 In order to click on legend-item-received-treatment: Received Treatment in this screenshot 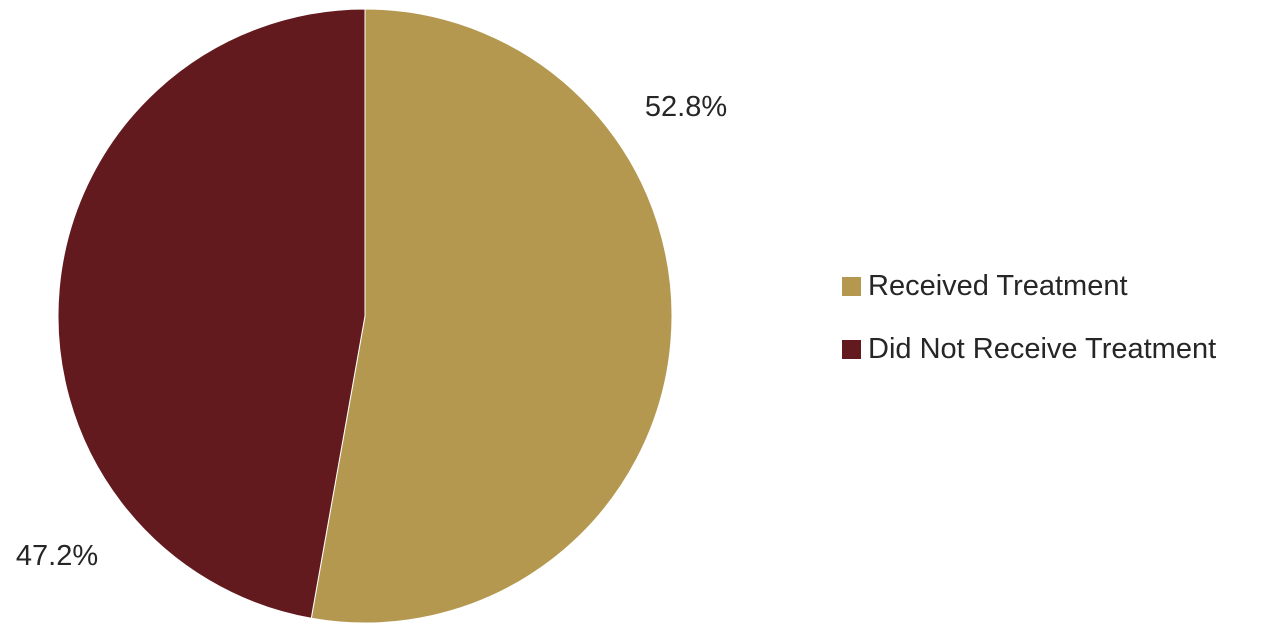, I will do `click(1029, 286)`.